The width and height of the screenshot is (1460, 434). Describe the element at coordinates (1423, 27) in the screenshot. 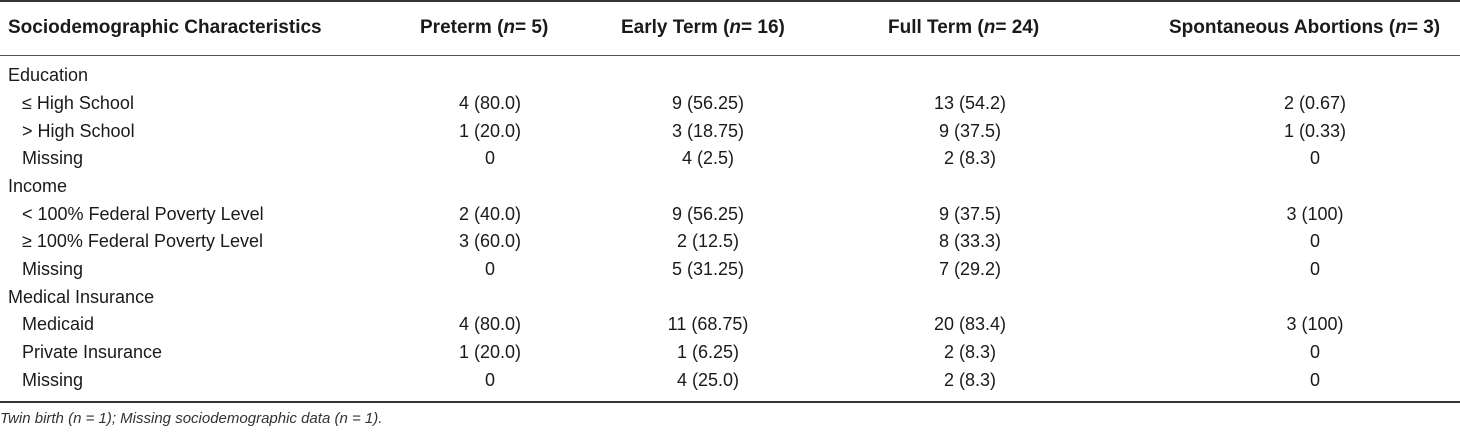

I see `header-spontaneous-abortions-count: = 3)` at that location.